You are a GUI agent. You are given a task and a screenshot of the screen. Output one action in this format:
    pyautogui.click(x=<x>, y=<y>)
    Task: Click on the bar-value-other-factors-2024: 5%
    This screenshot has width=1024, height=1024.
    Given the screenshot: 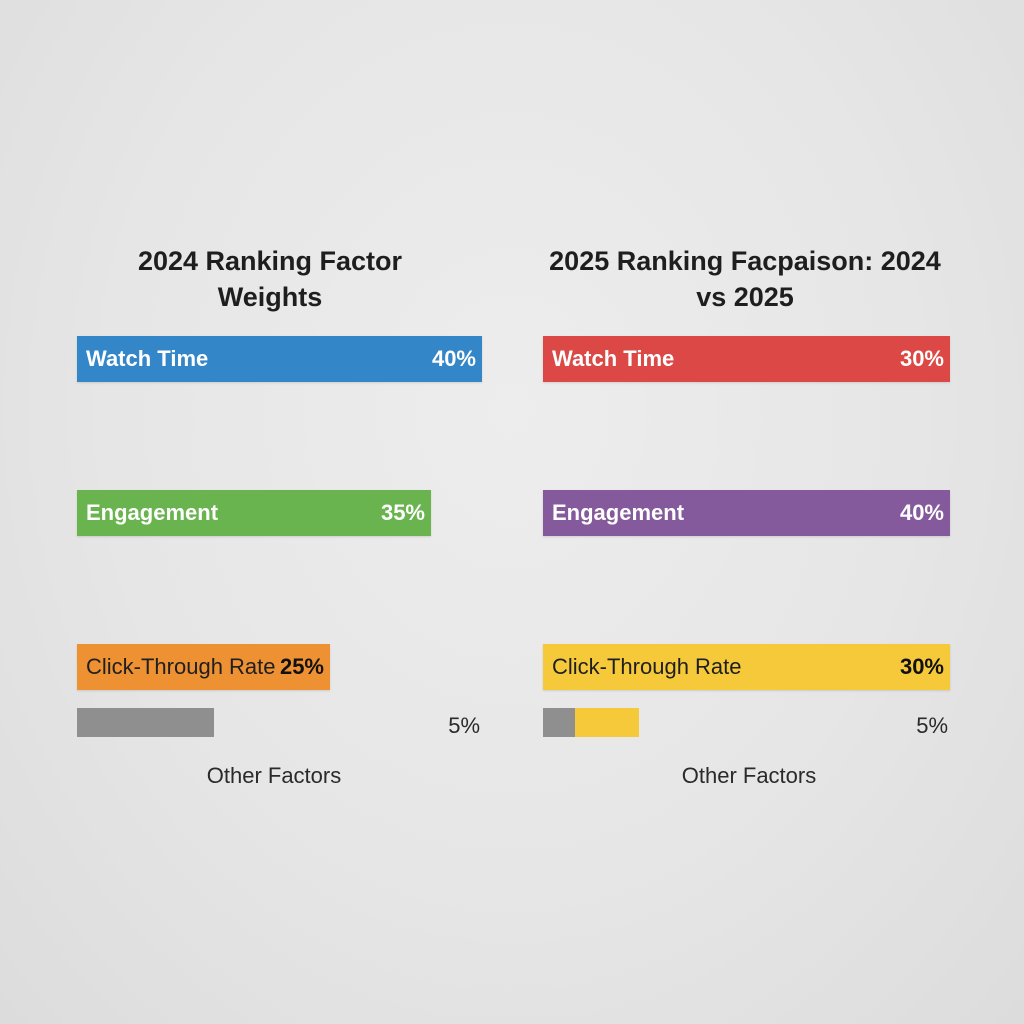 What is the action you would take?
    pyautogui.click(x=464, y=725)
    